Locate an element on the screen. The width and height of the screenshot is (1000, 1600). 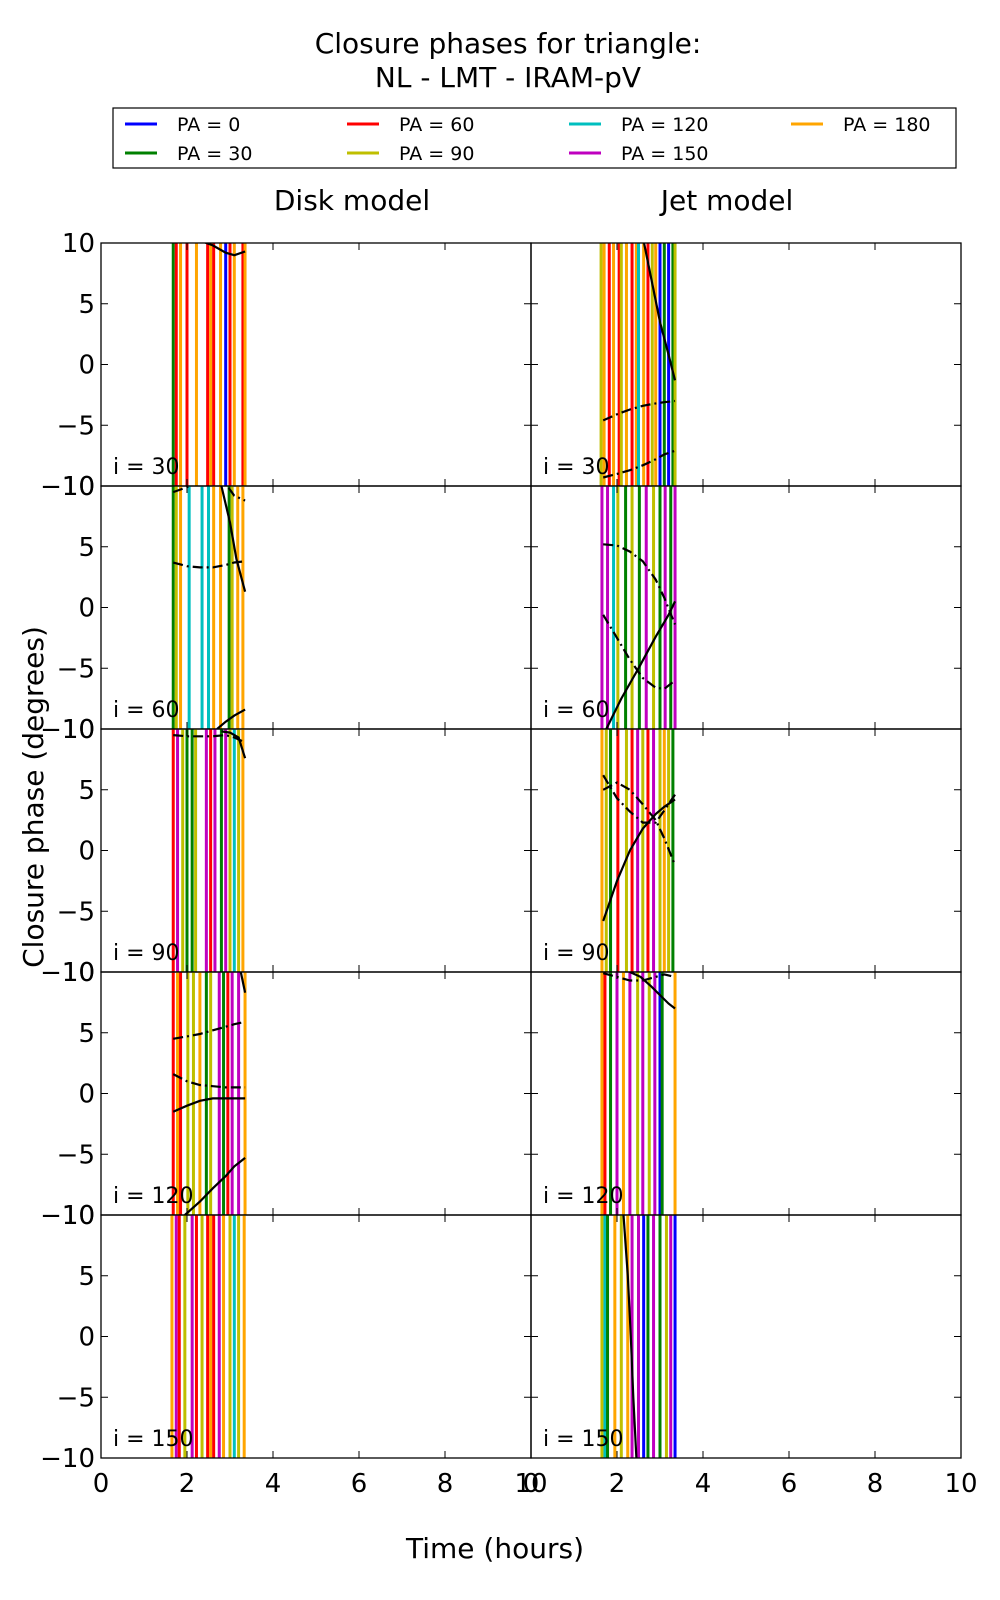
y-axis-label: Closure phase (degrees) is located at coordinates (33, 797).